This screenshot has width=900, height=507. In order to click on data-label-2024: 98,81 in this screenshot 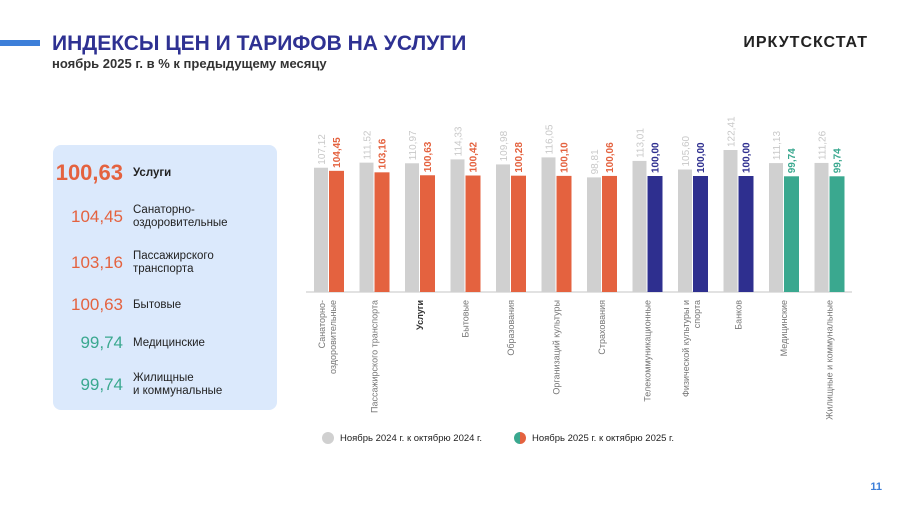, I will do `click(595, 161)`.